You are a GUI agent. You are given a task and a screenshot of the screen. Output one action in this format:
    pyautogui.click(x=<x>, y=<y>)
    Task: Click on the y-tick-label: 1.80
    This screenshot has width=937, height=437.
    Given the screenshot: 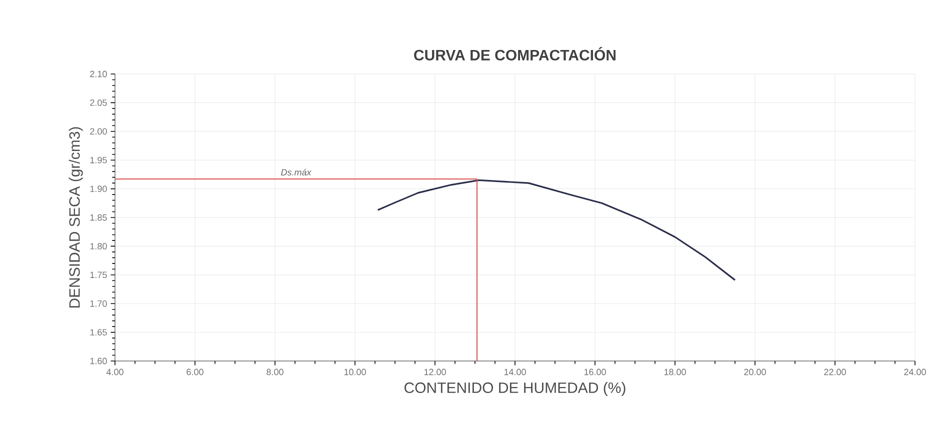 What is the action you would take?
    pyautogui.click(x=98, y=246)
    